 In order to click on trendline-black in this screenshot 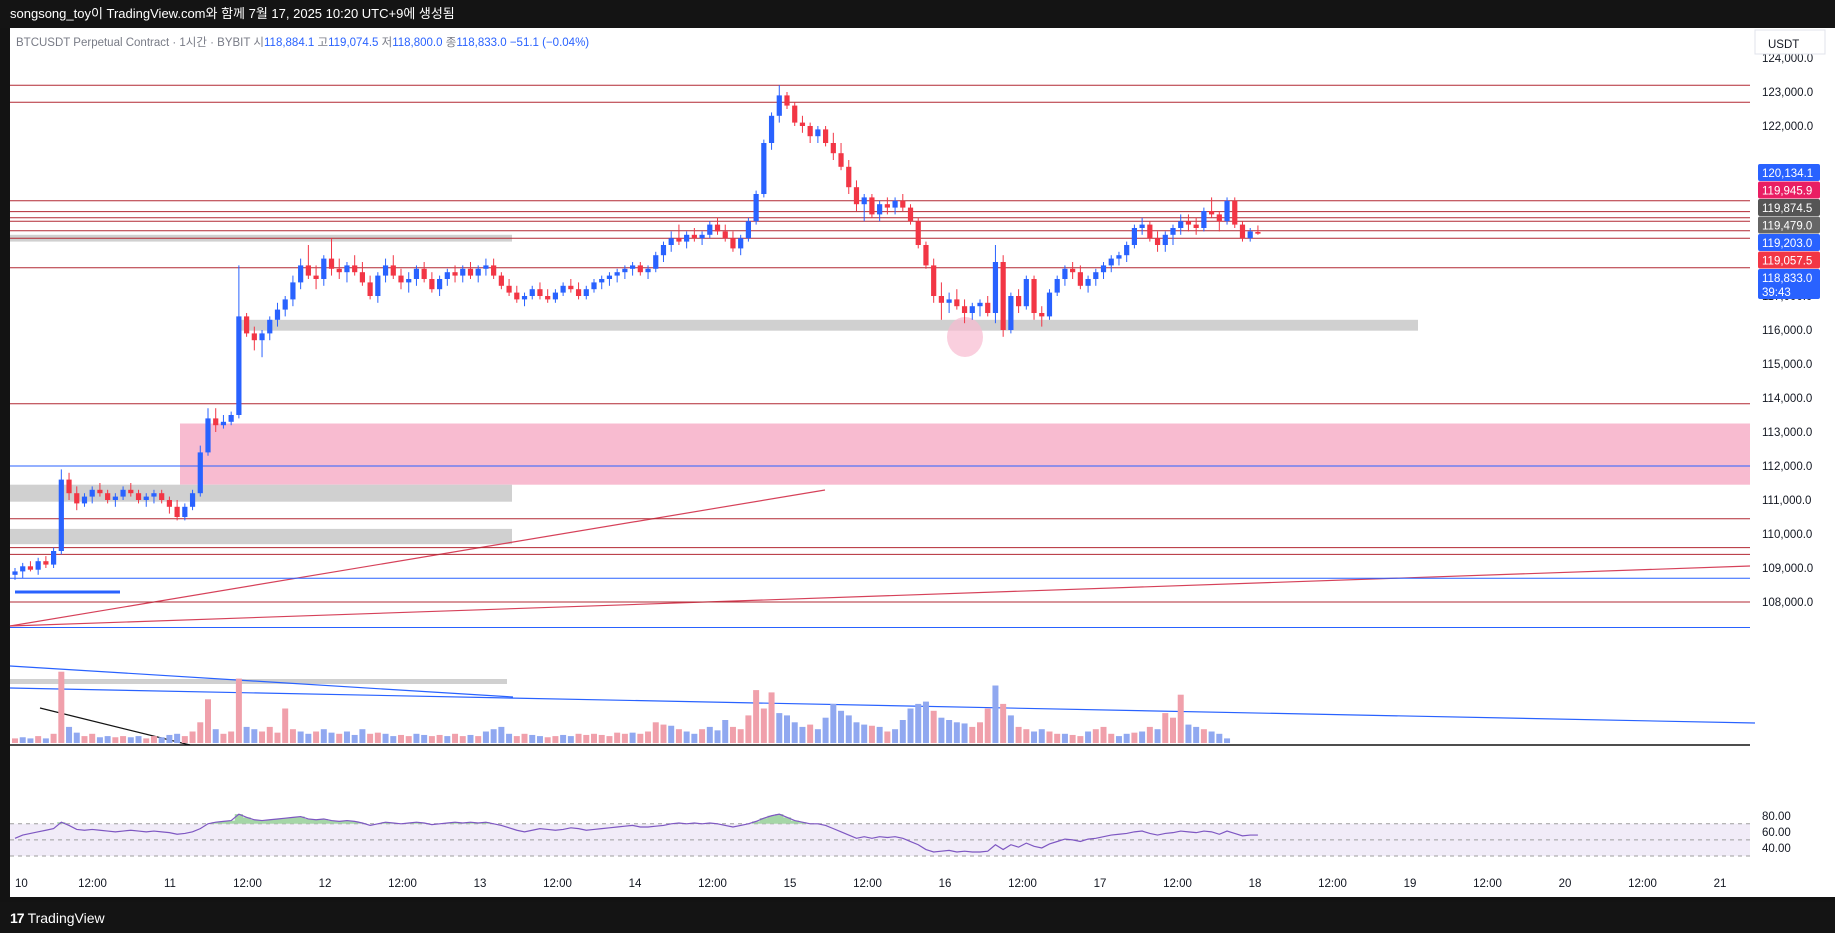, I will do `click(115, 726)`.